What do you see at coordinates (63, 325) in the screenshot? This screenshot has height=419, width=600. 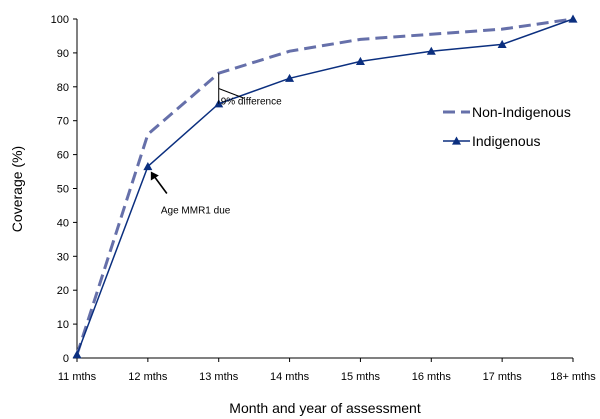 I see `y-tick-label: 10` at bounding box center [63, 325].